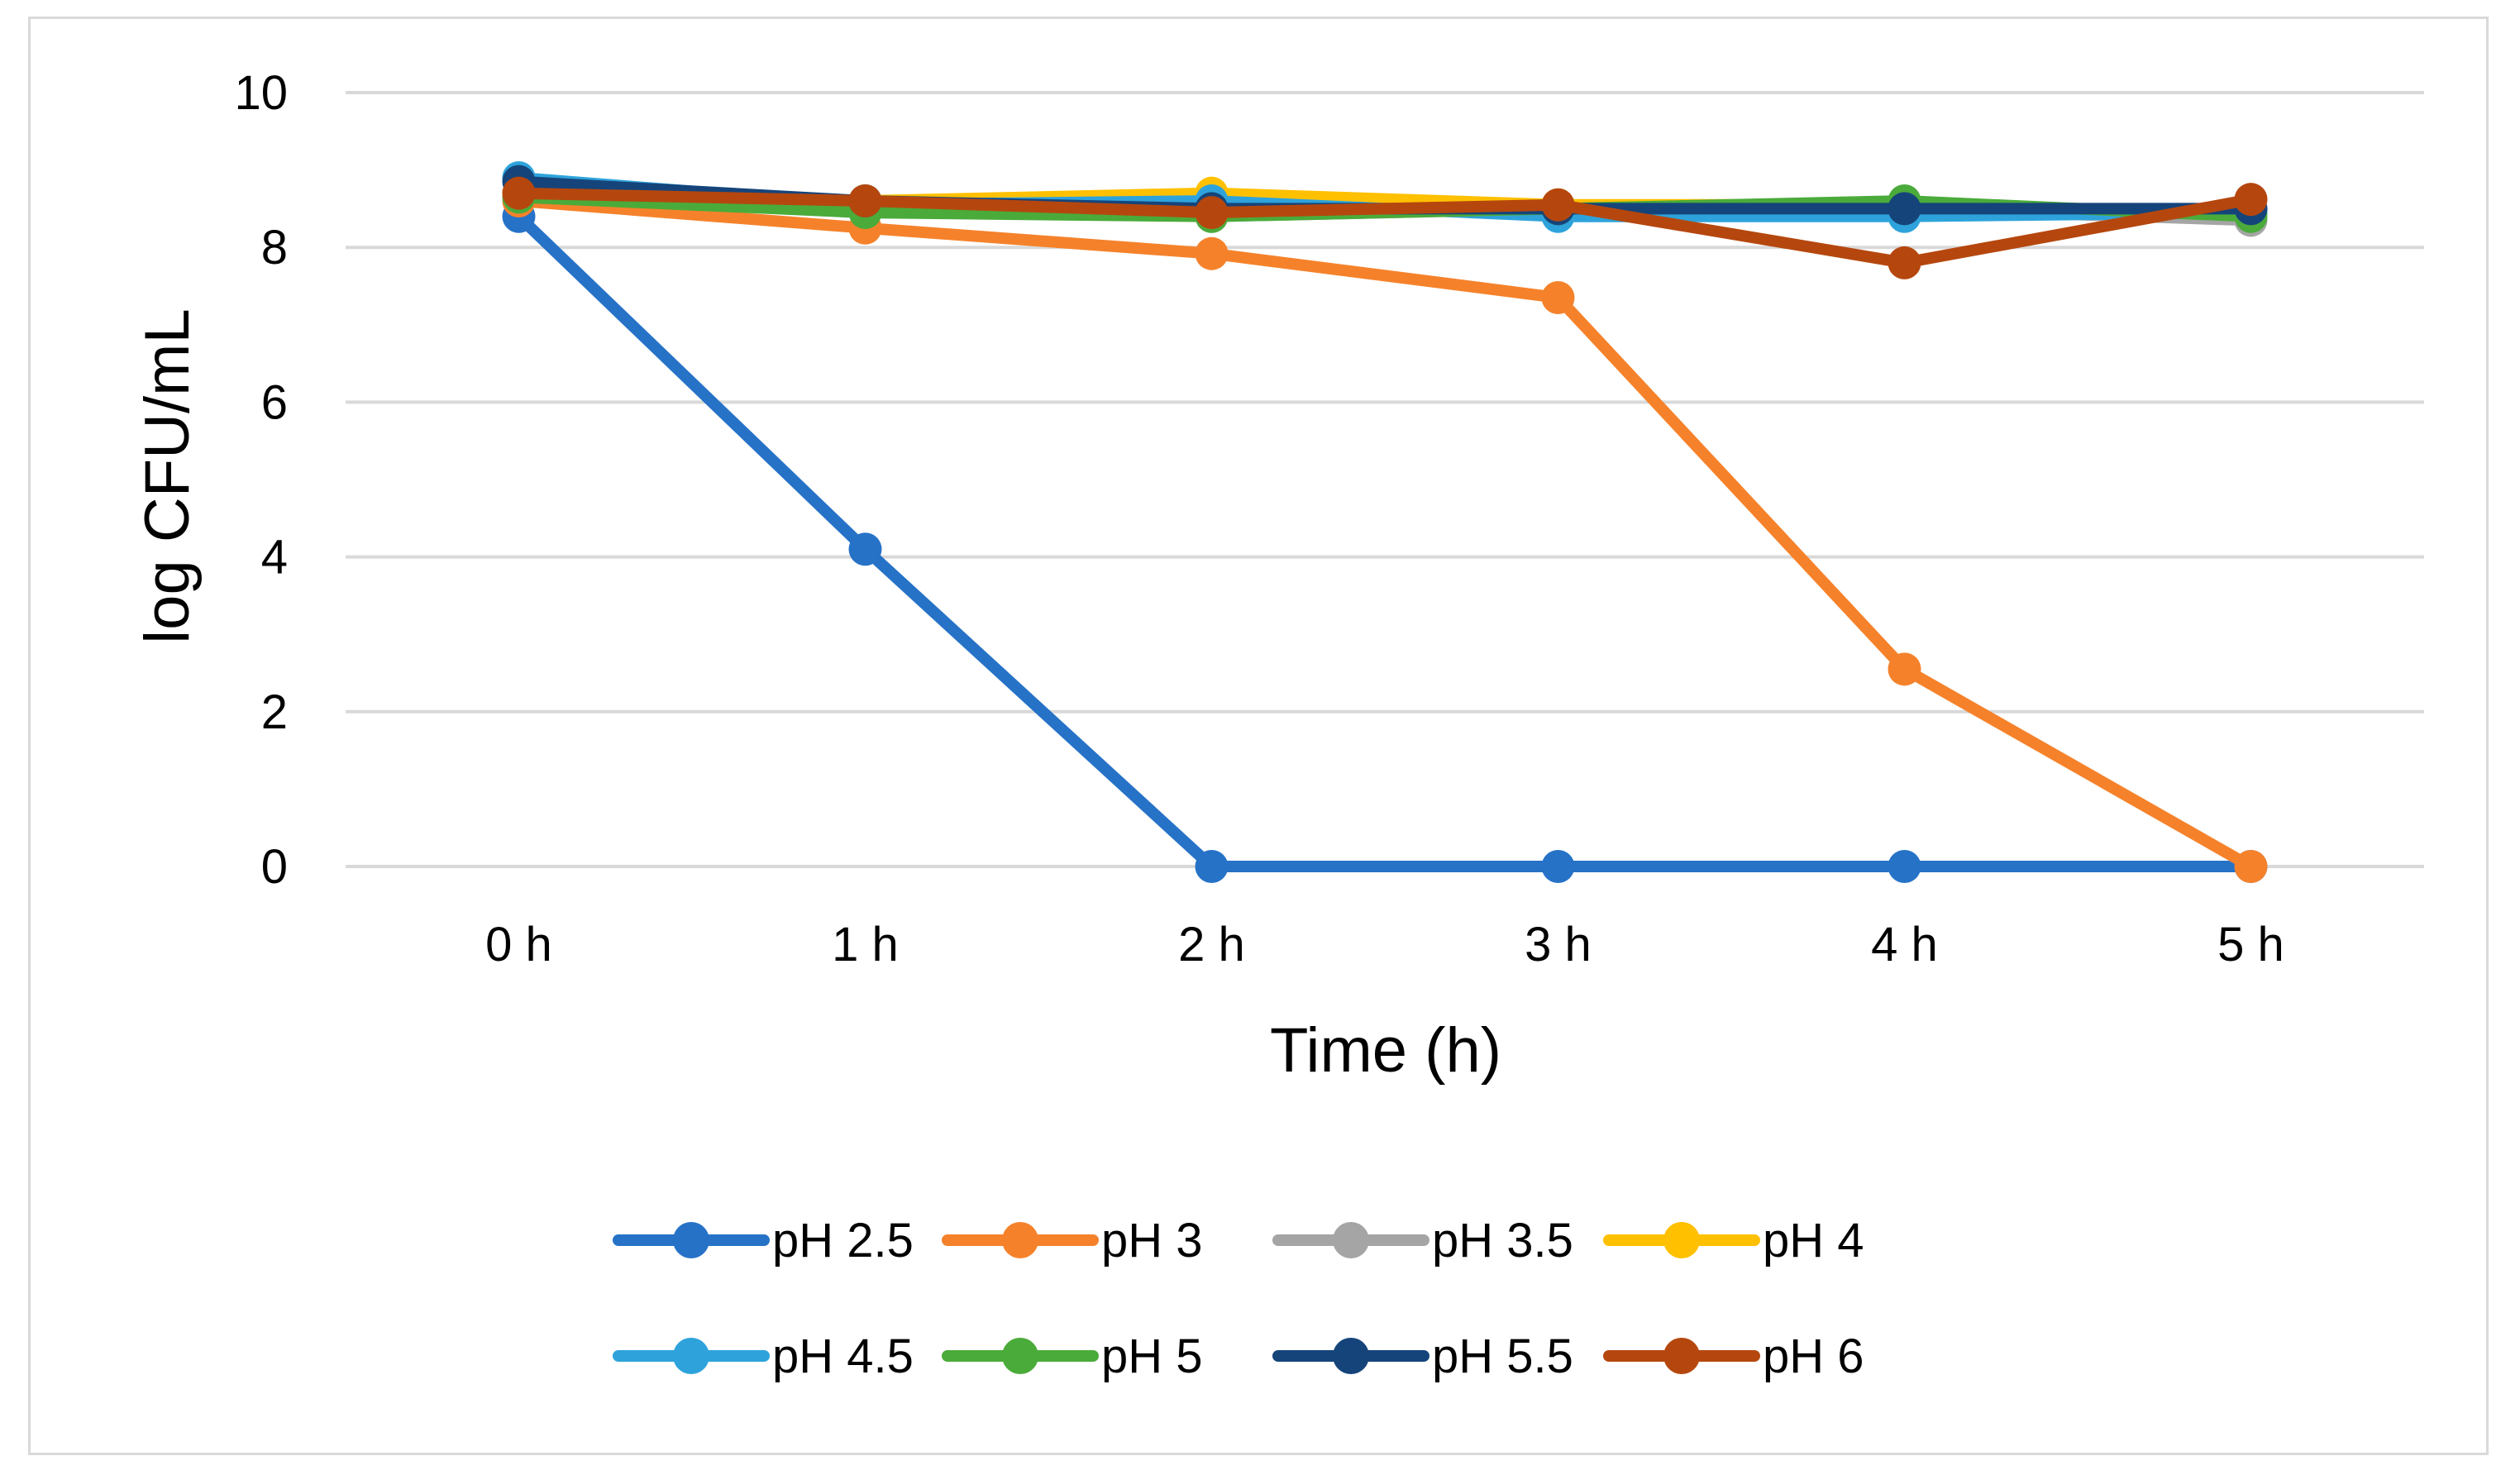 Image resolution: width=2520 pixels, height=1475 pixels. What do you see at coordinates (1813, 1240) in the screenshot?
I see `legend-label: pH 4` at bounding box center [1813, 1240].